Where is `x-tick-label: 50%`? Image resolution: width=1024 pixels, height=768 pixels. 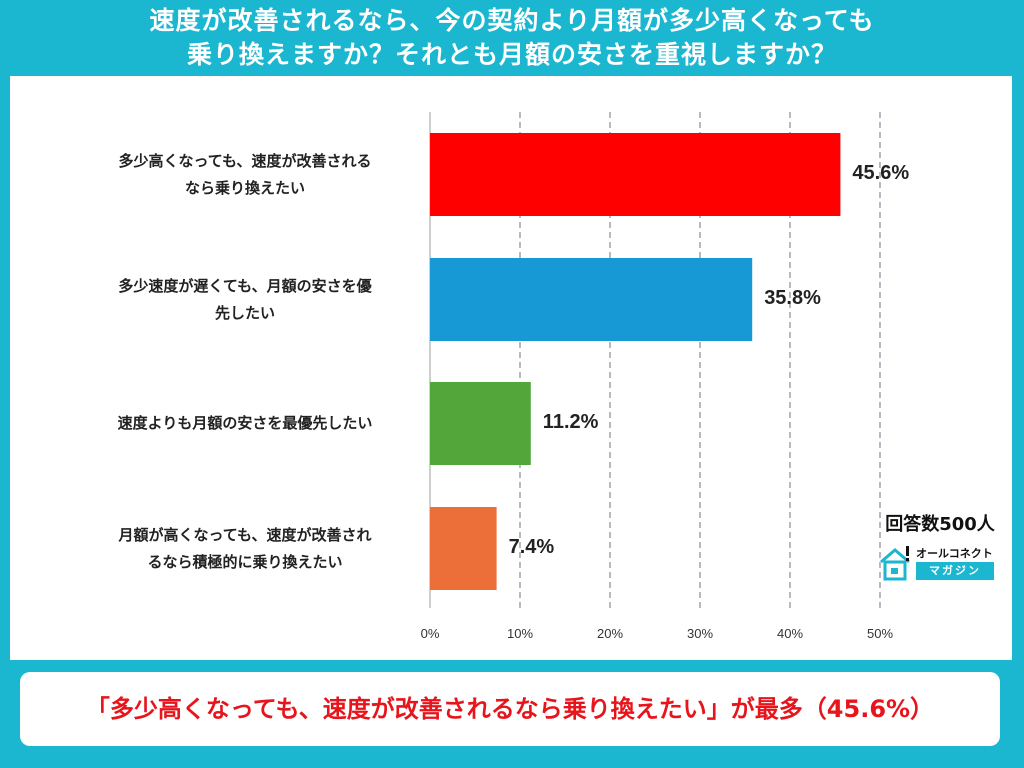
x-tick-label: 50% is located at coordinates (880, 633).